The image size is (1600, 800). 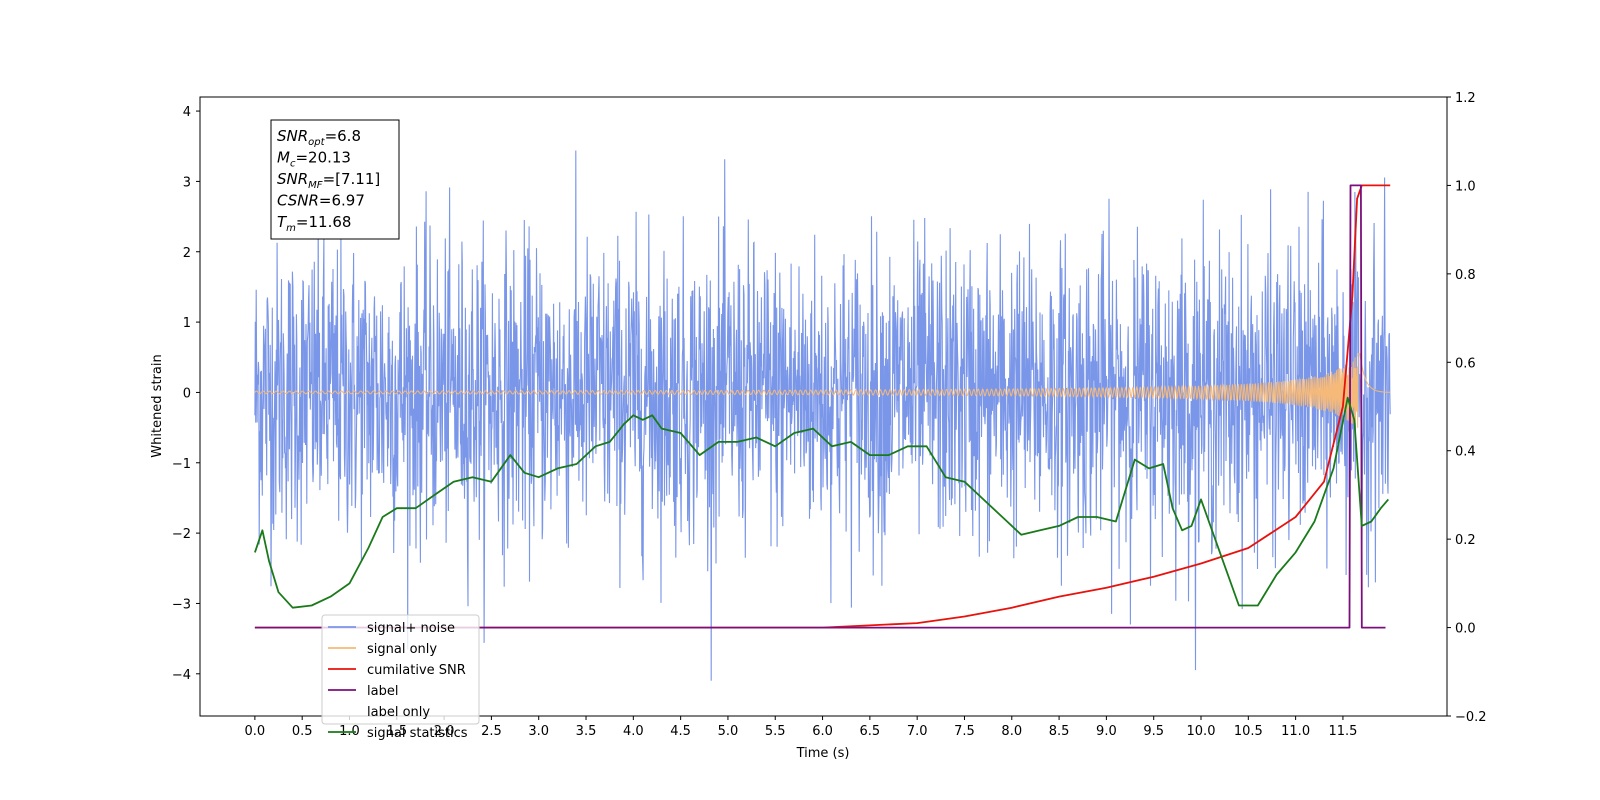 I want to click on y2-tick-label: 0.8, so click(x=1465, y=275).